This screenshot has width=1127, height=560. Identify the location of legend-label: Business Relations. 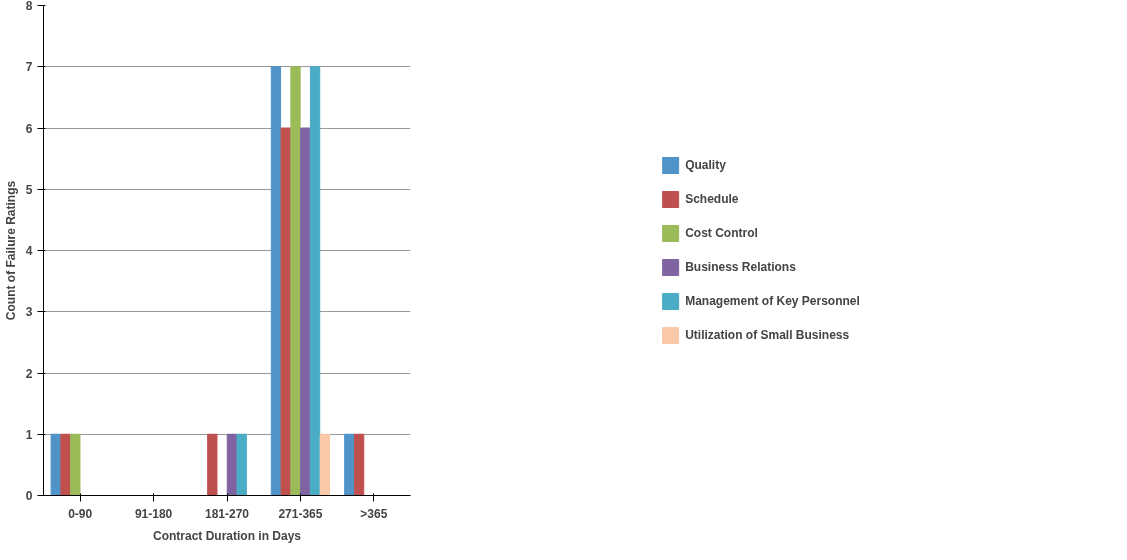
(740, 267).